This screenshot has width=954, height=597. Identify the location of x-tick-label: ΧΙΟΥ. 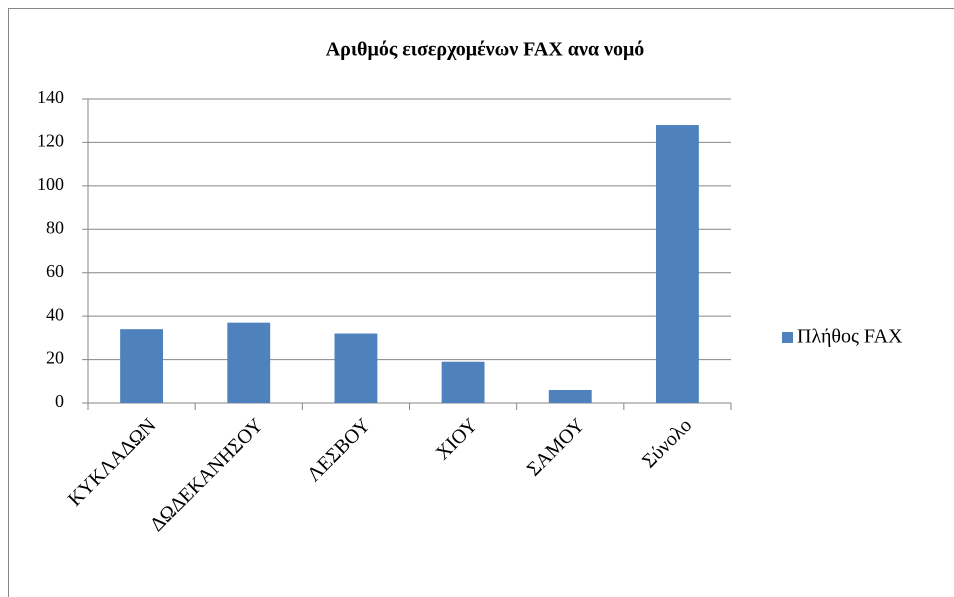
(457, 439).